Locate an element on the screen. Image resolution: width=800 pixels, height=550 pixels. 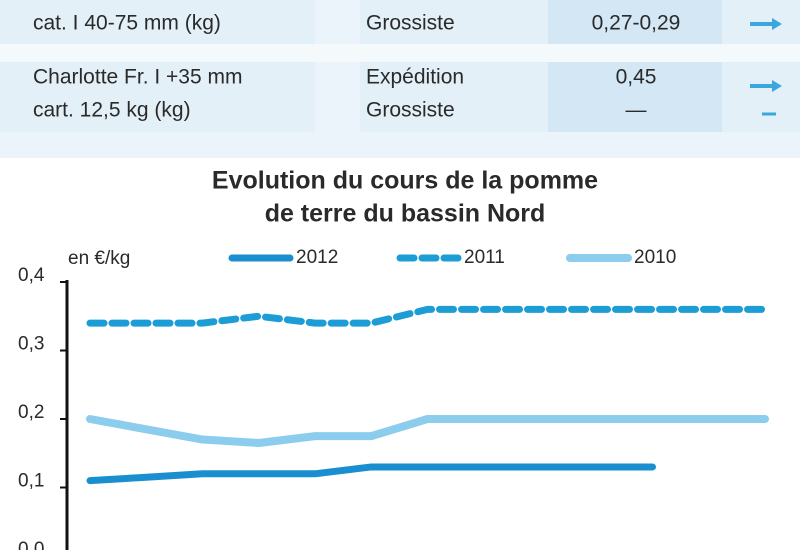
y-tick-label: 0,4 is located at coordinates (31, 275).